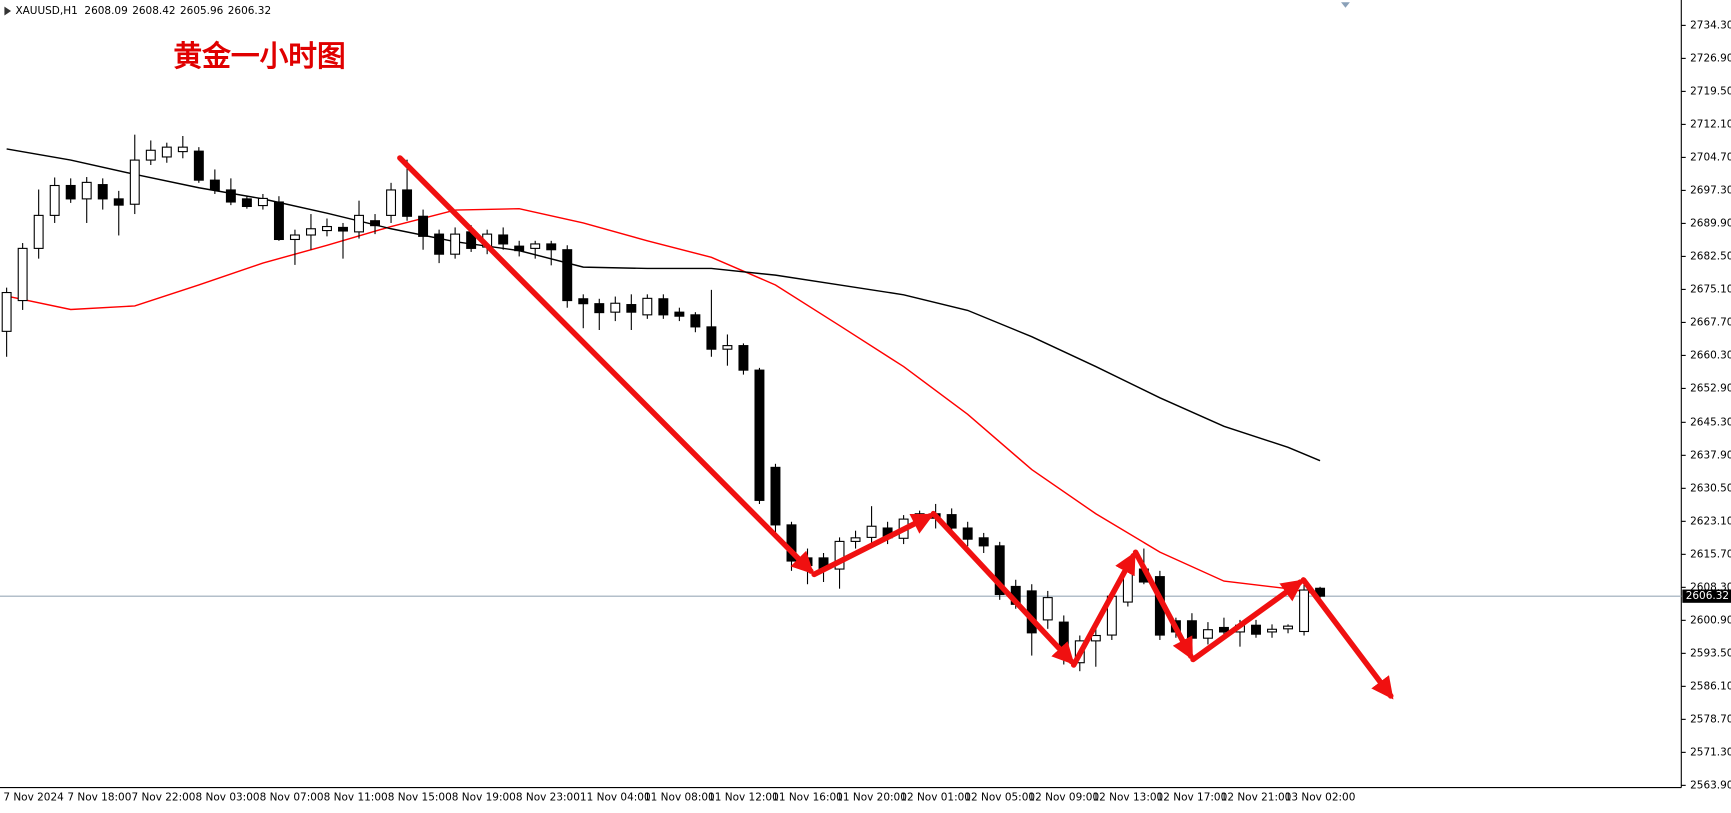  I want to click on x-tick-label: 7 Nov 18:00, so click(99, 798).